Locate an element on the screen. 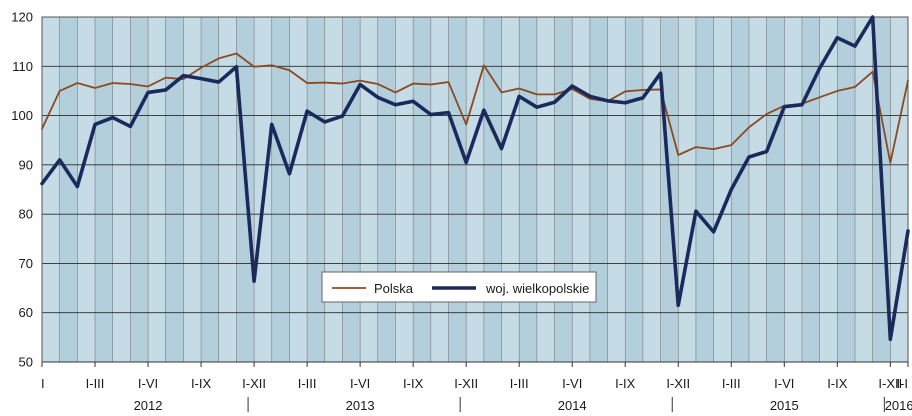 The image size is (912, 416). y-tick-label: 110 is located at coordinates (22, 66).